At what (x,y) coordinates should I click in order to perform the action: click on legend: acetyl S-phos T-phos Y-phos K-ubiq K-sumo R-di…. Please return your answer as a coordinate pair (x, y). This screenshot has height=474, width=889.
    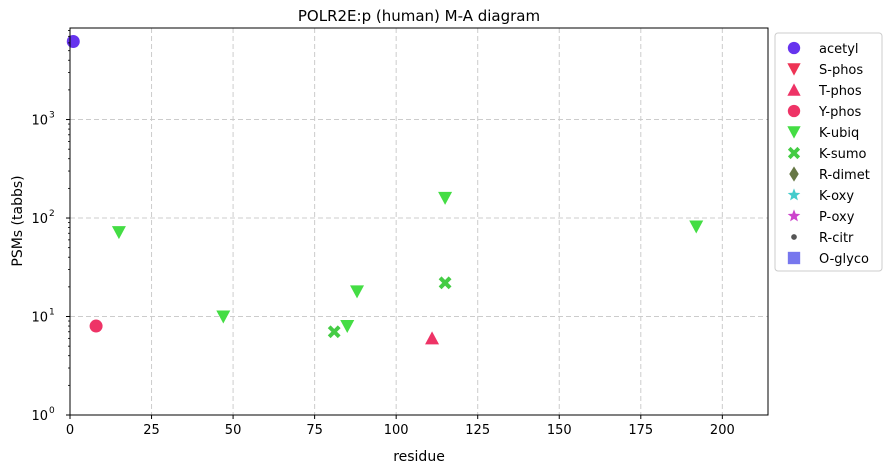
    Looking at the image, I should click on (828, 152).